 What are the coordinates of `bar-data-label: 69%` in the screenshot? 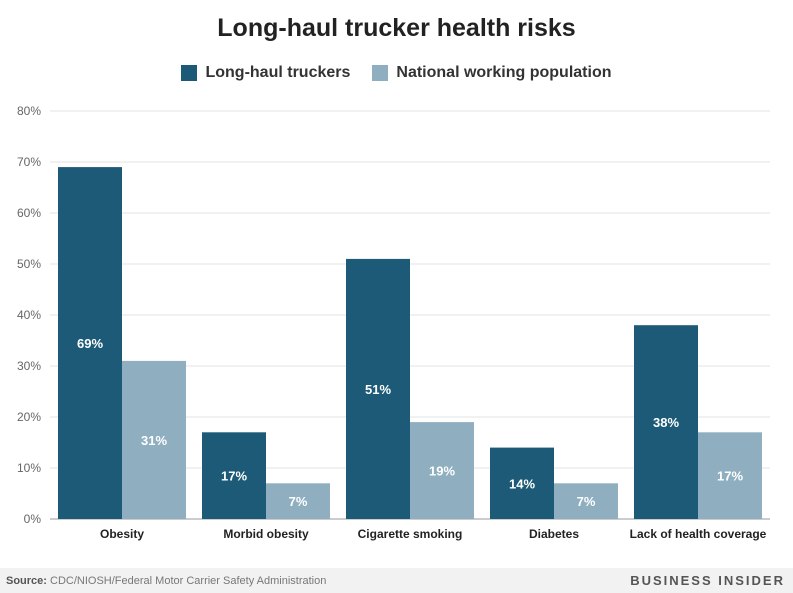 It's located at (90, 343).